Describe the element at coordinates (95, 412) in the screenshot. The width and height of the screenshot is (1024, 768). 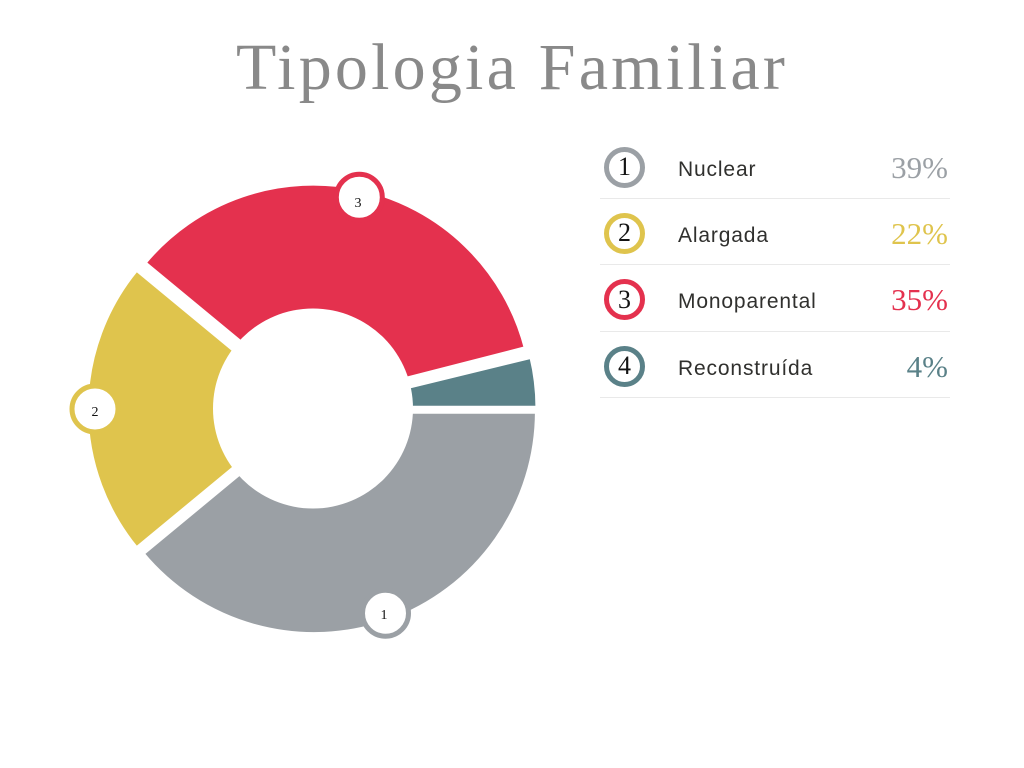
I see `svg-text: 2` at that location.